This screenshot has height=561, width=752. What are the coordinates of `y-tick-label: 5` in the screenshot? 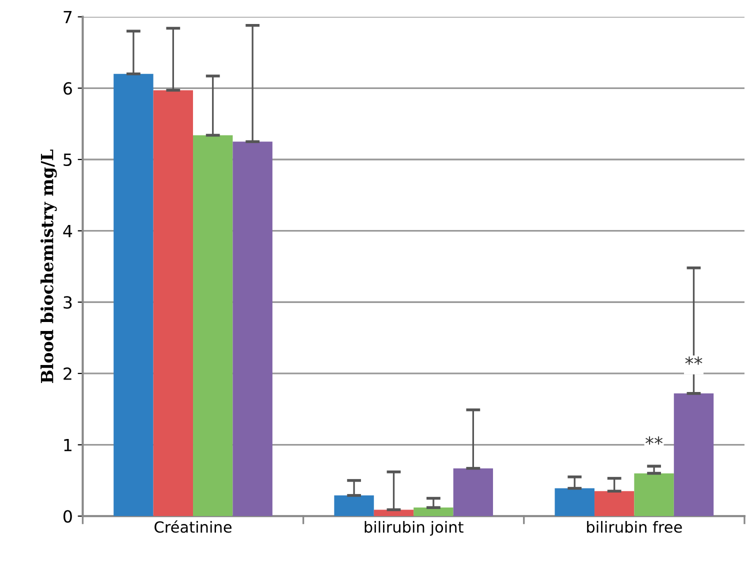 It's located at (68, 160).